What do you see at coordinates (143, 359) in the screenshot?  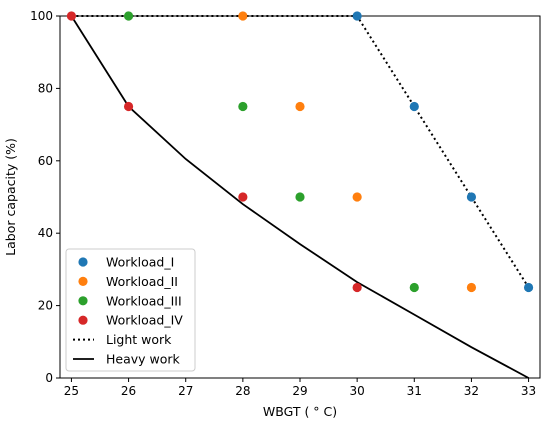 I see `legend-label: Heavy work` at bounding box center [143, 359].